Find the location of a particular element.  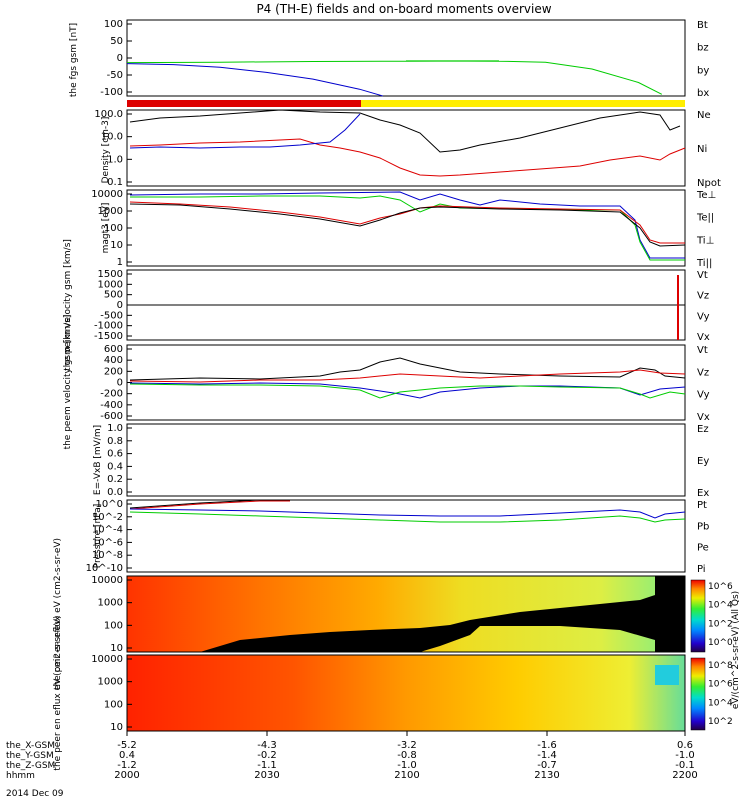

temp-te-par-line is located at coordinates (407, 225).